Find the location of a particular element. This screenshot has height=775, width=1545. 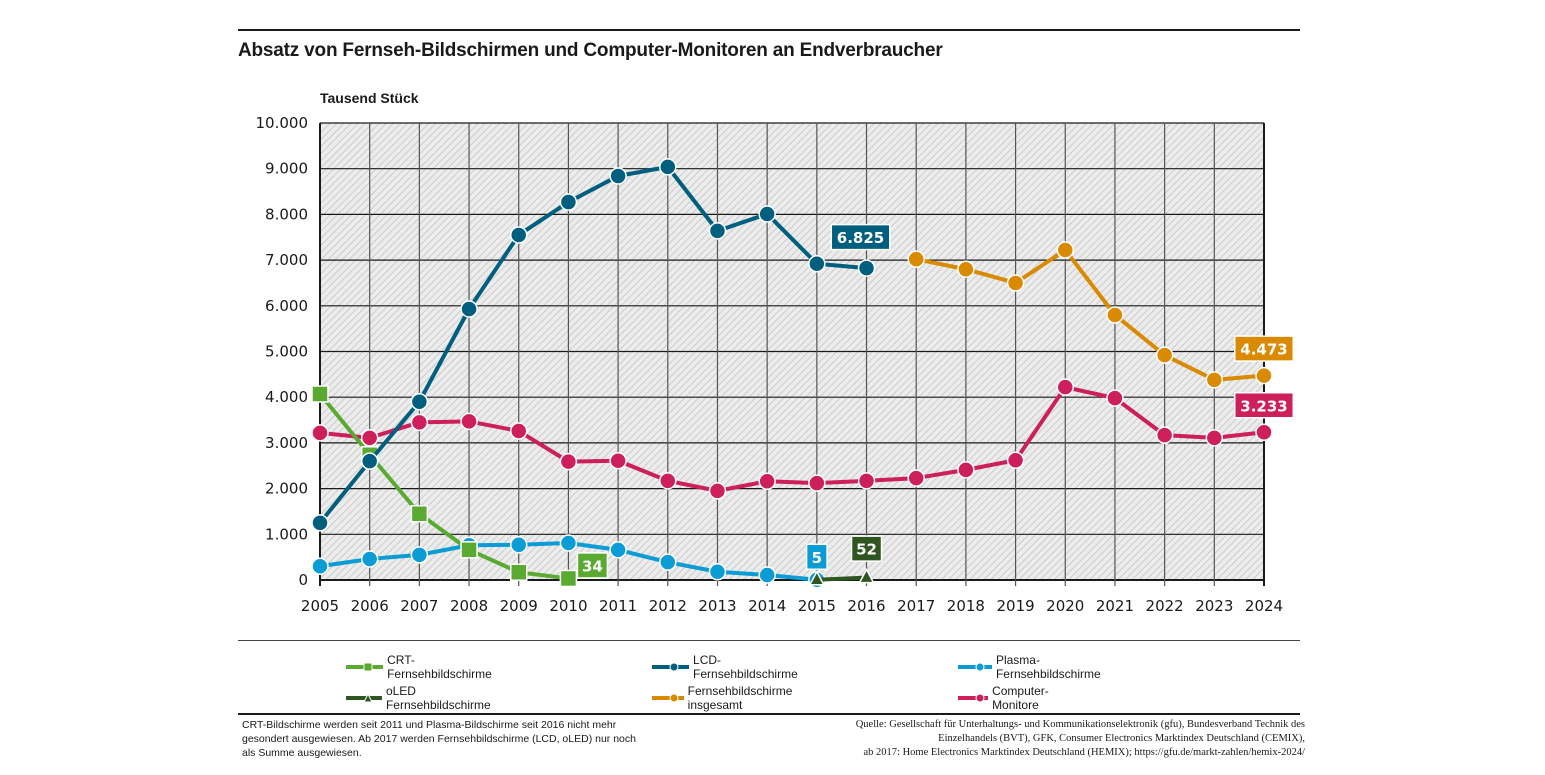

x-tick-label: 2006 is located at coordinates (370, 606).